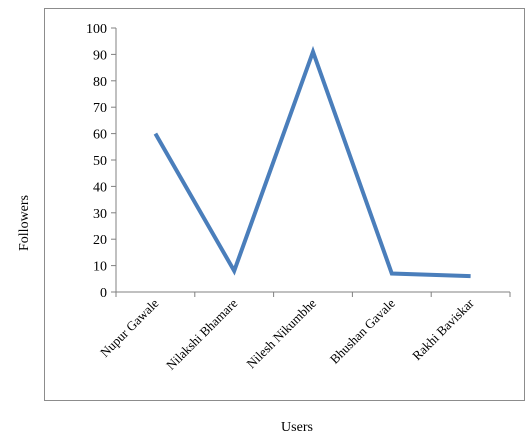 The image size is (530, 437). I want to click on y-tick-label: 80, so click(100, 82).